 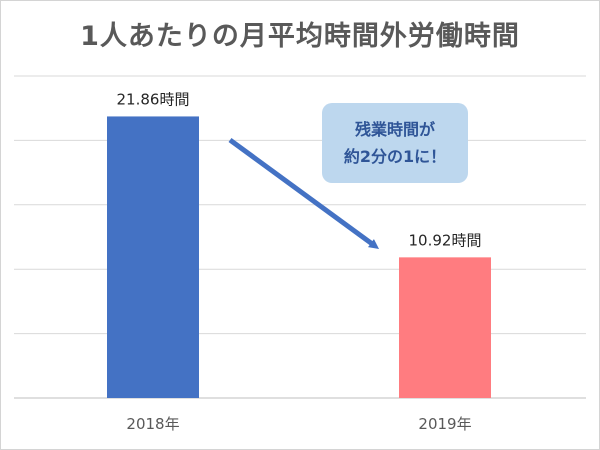 What do you see at coordinates (395, 156) in the screenshot?
I see `annotation-line-2: 約2分の1に！` at bounding box center [395, 156].